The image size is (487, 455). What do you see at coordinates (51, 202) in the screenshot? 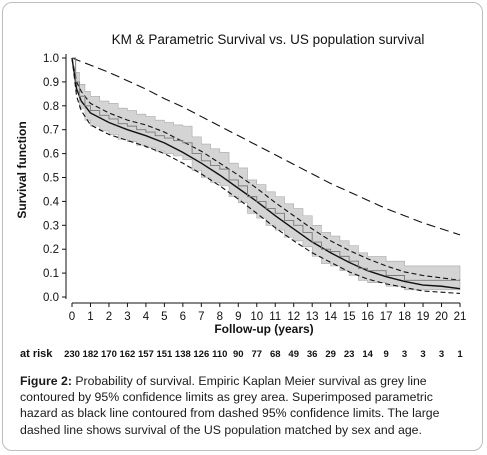
I see `y-tick-label: 0.4` at bounding box center [51, 202].